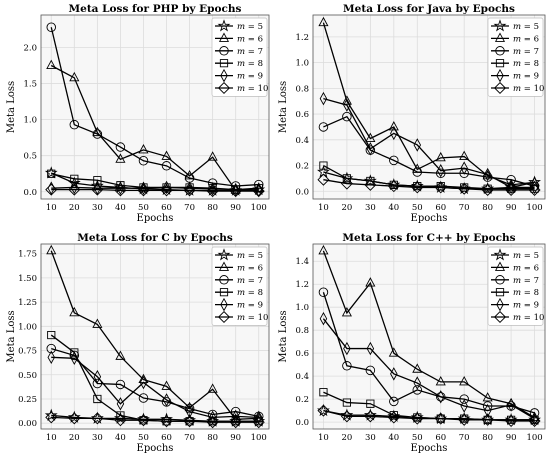  I want to click on legend: m = 5 m = 6 m = 7 m = 8 m = 9 m = 10, so click(239, 57).